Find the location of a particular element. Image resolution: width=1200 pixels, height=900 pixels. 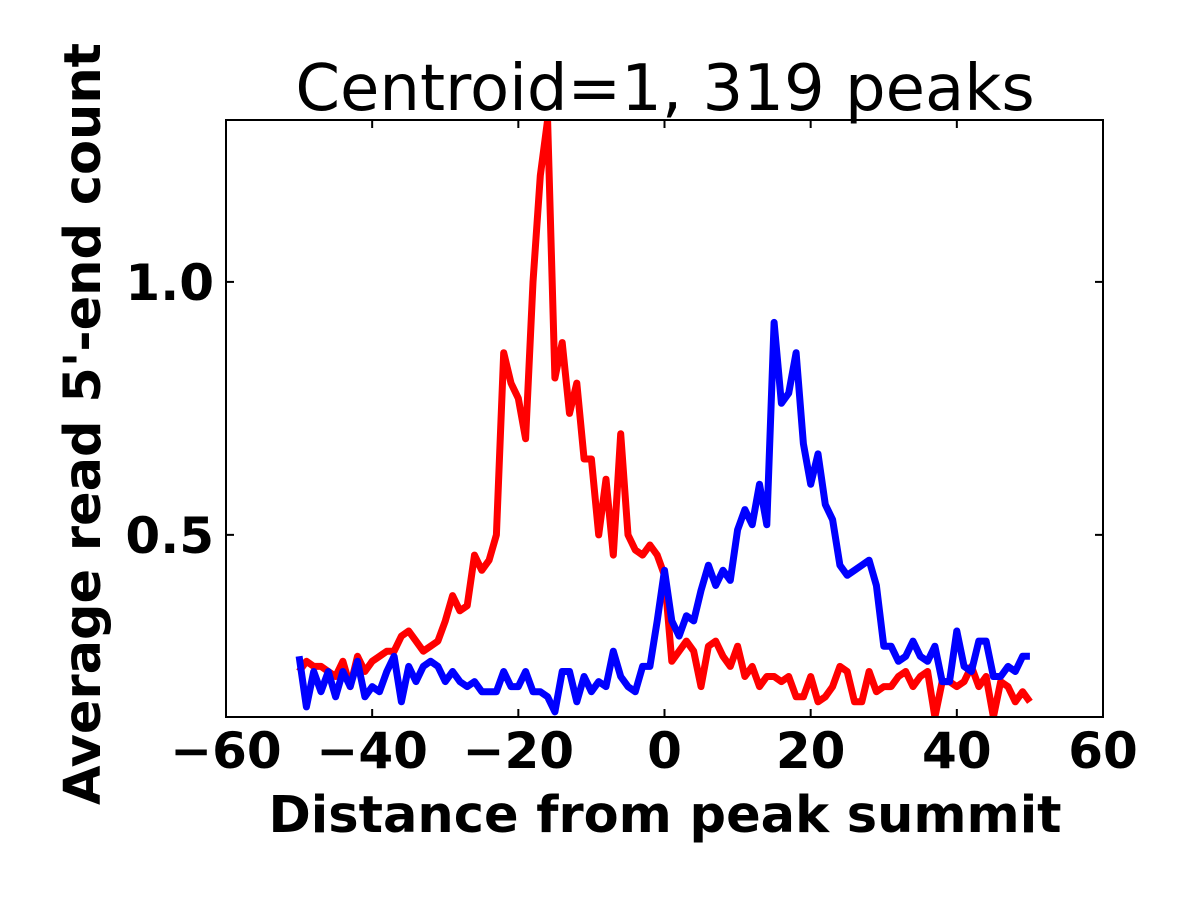

x-tick-label: 40 is located at coordinates (957, 751).